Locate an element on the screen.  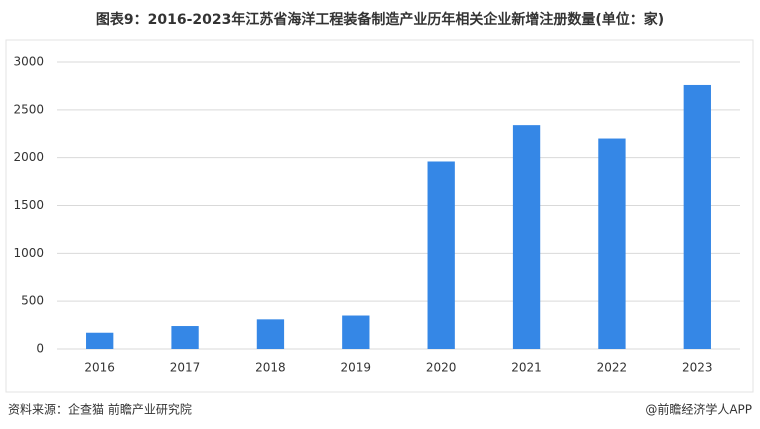
x-tick-label: 2020 is located at coordinates (441, 368).